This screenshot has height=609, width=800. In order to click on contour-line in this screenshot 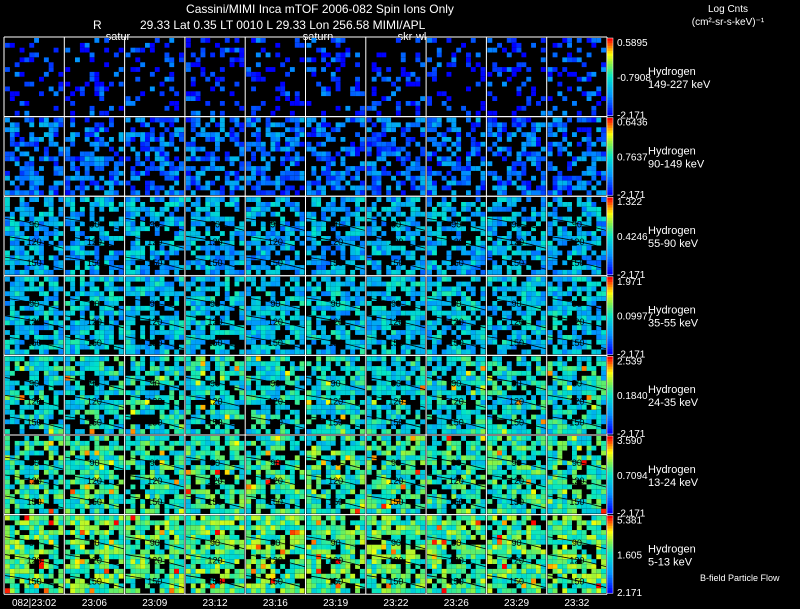, I will do `click(456, 322)`.